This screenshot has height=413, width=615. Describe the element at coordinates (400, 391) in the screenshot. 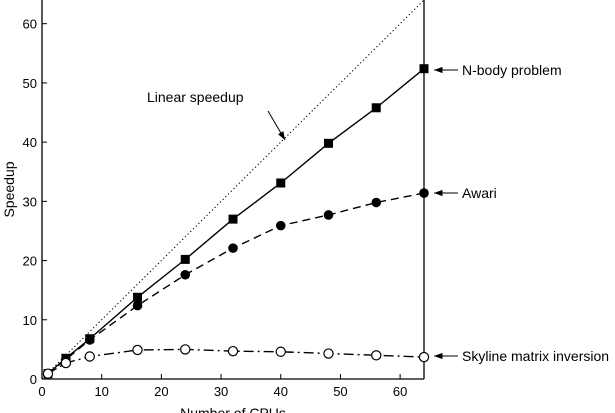

I see `x-tick-label: 60` at that location.